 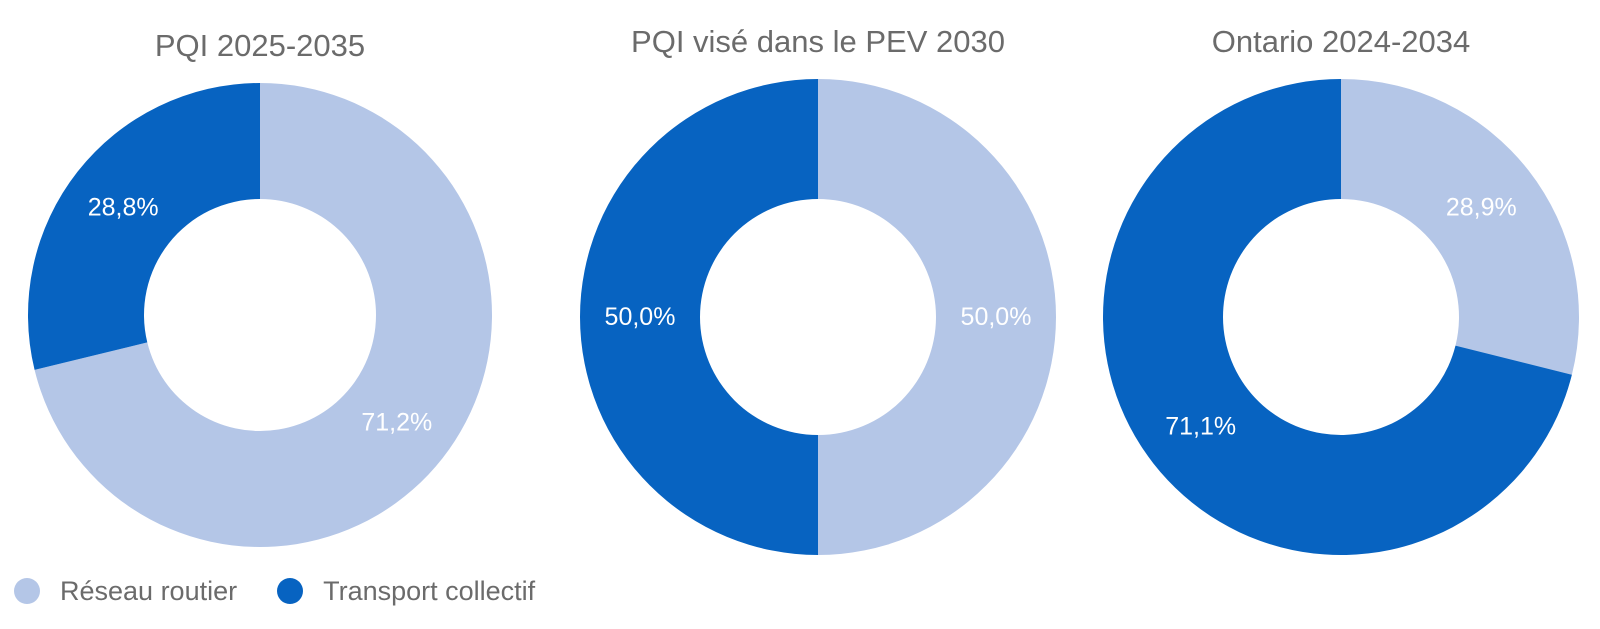 What do you see at coordinates (149, 590) in the screenshot?
I see `legend-label-reseau-routier: Réseau routier` at bounding box center [149, 590].